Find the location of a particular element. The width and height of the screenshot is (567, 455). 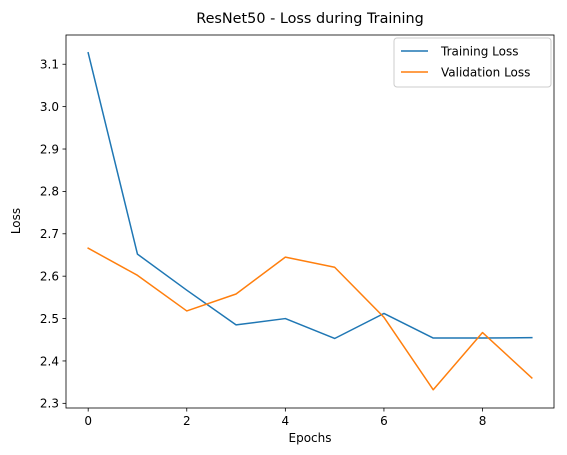

legend-label: Training Loss is located at coordinates (479, 51).